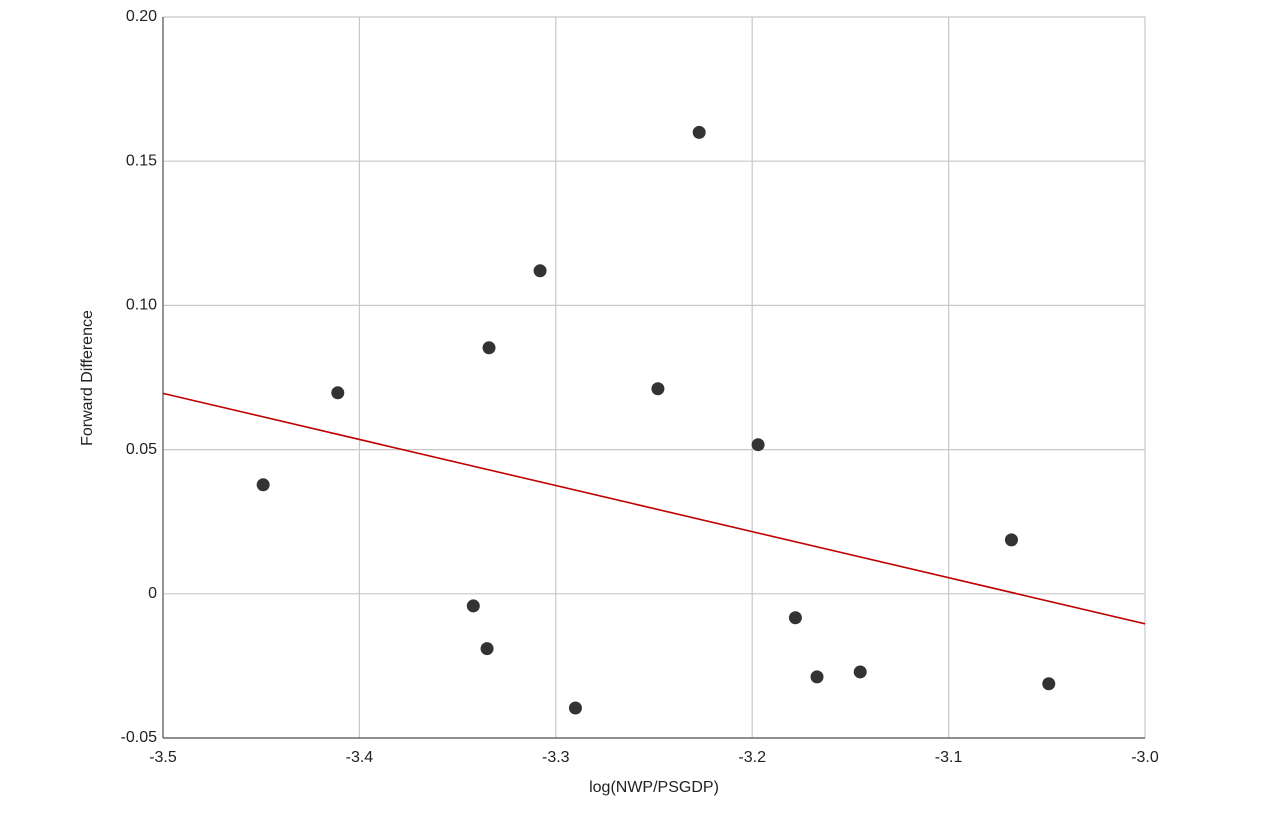 This screenshot has height=828, width=1266. I want to click on x-axis-label: log(NWP/PSGDP), so click(654, 787).